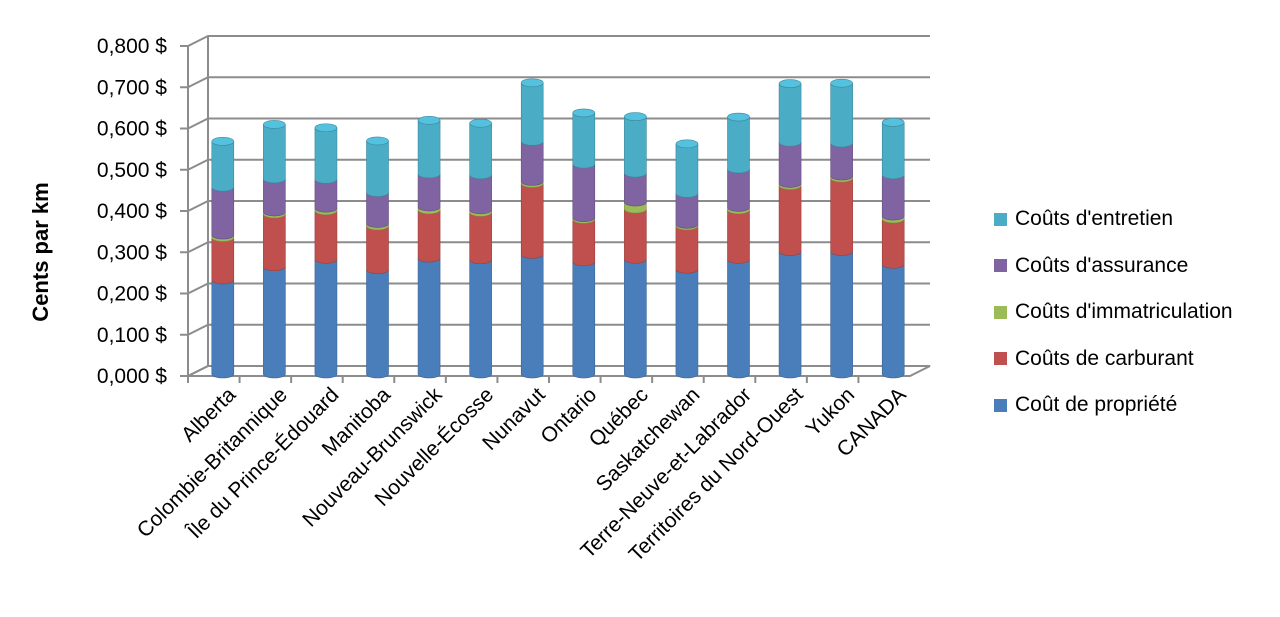 The image size is (1280, 617). What do you see at coordinates (132, 294) in the screenshot?
I see `y-tick-label: 0,200 $` at bounding box center [132, 294].